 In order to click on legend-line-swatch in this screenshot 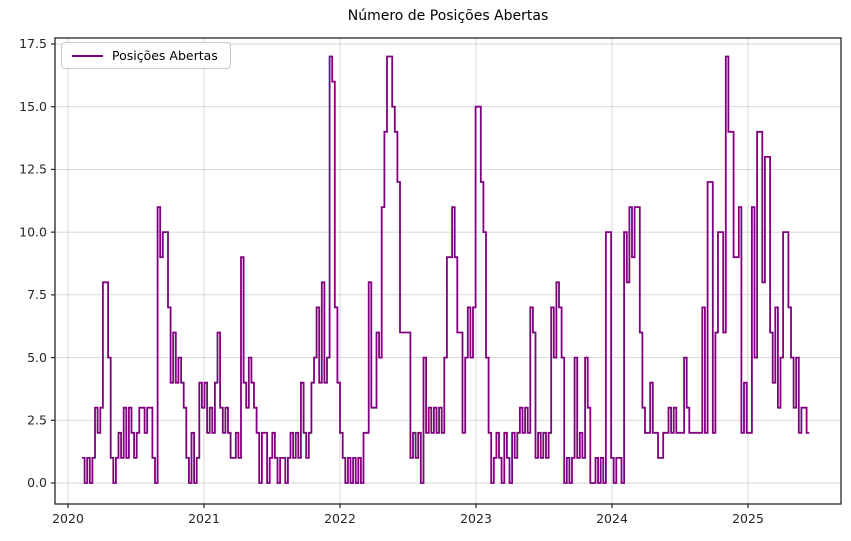, I will do `click(87, 55)`.